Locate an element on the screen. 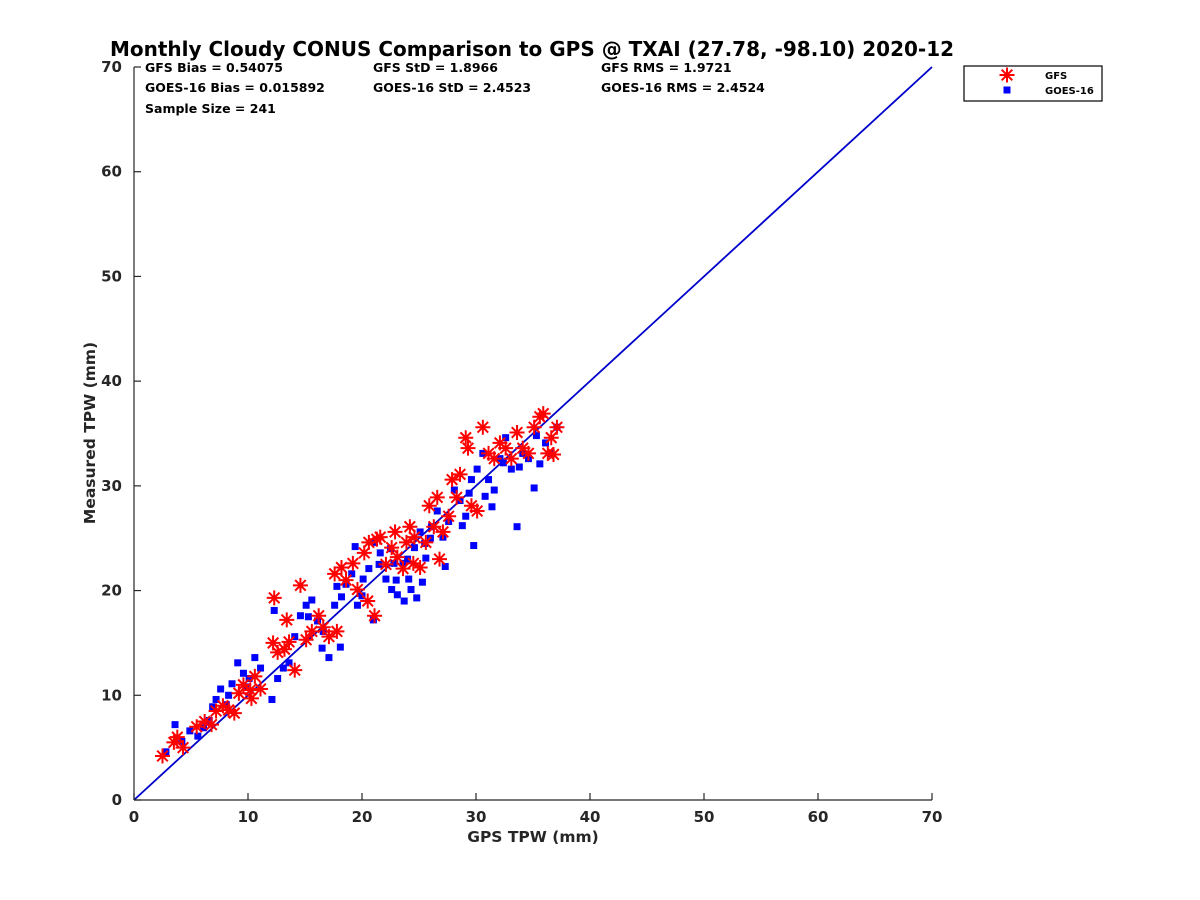 This screenshot has width=1200, height=900. legend-gfs-label: GFS is located at coordinates (1056, 76).